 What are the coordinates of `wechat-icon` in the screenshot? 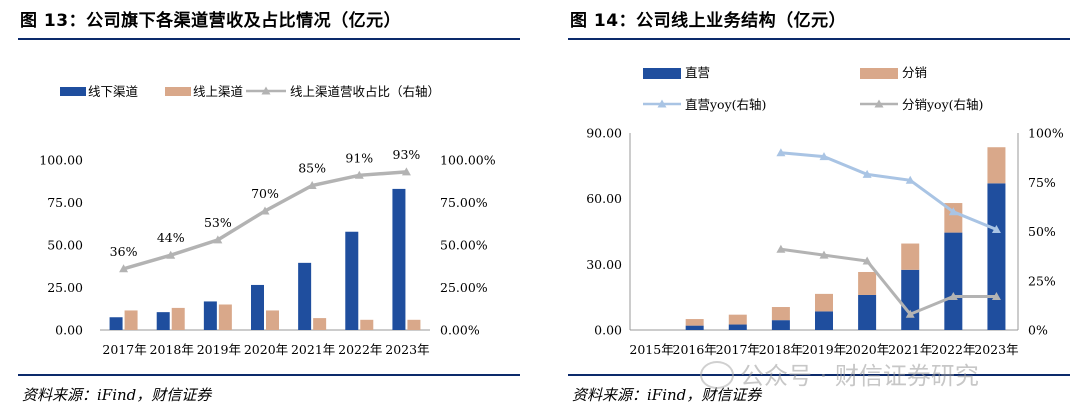 It's located at (717, 375).